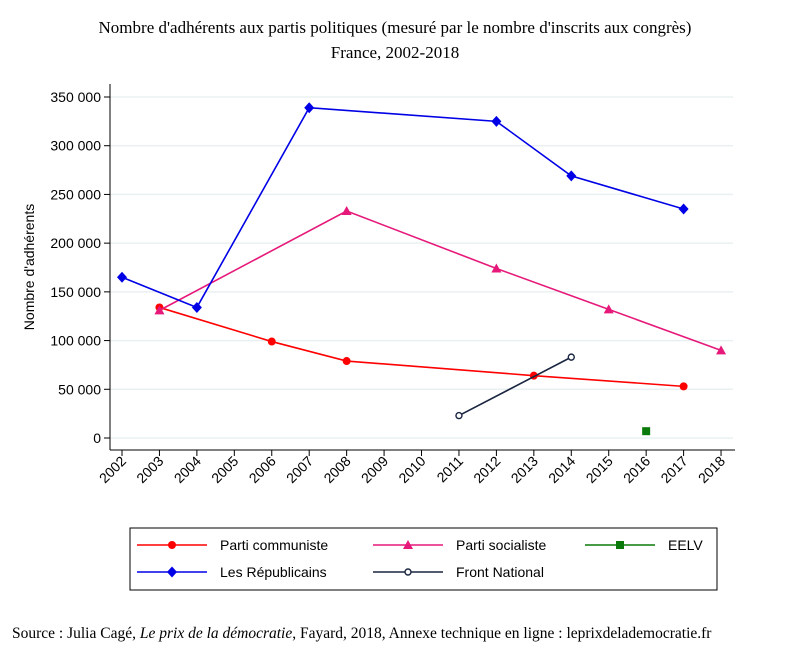 This screenshot has width=795, height=660. What do you see at coordinates (501, 545) in the screenshot?
I see `legend-label: Parti socialiste` at bounding box center [501, 545].